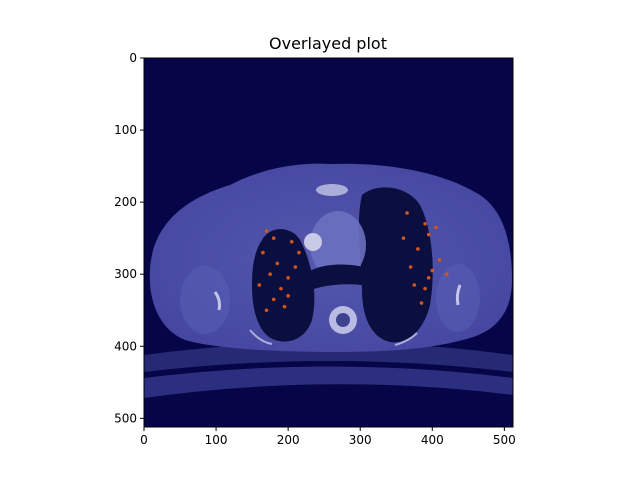 The height and width of the screenshot is (480, 640). I want to click on rib-lower-right, so click(406, 339).